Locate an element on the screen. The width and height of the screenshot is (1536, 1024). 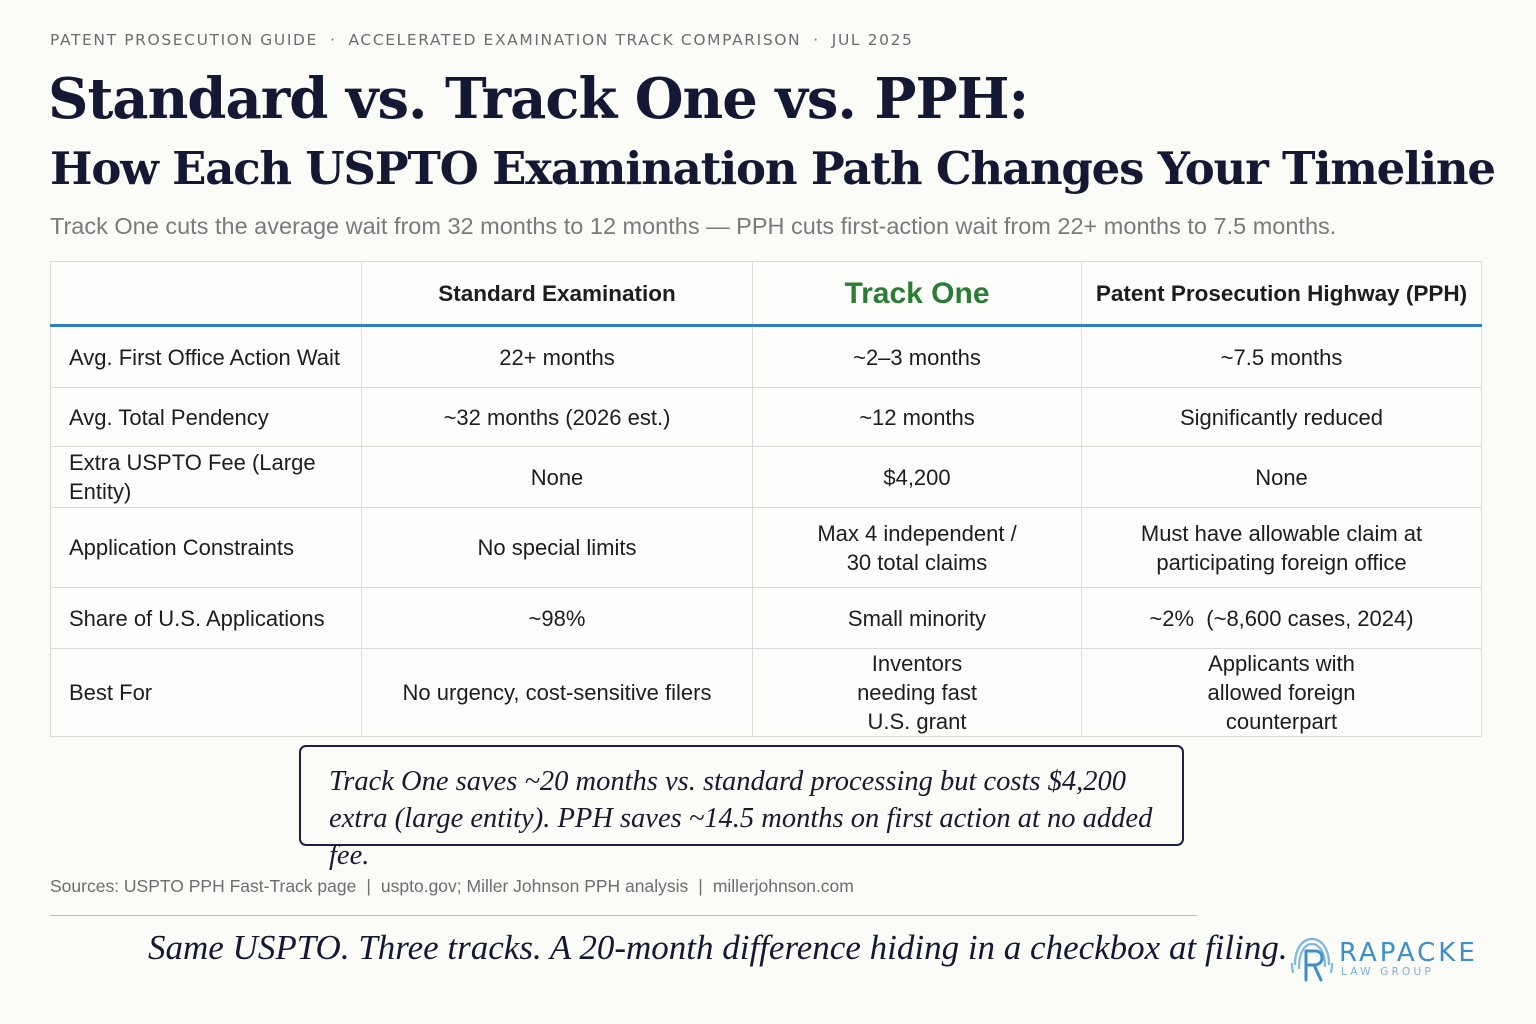
source-3: millerjohnson.com is located at coordinates (783, 886).